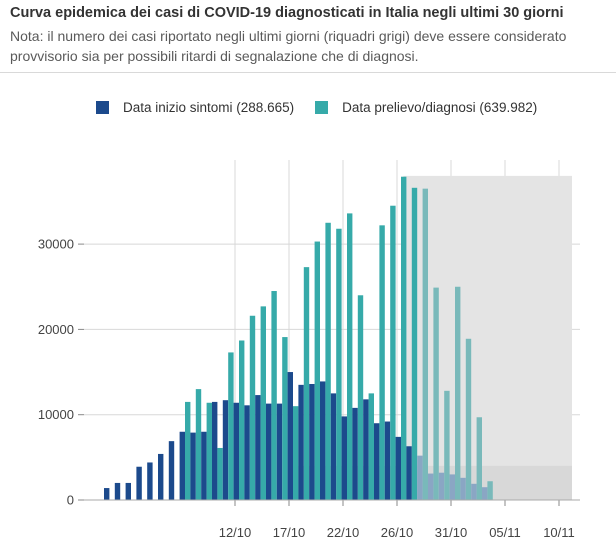  I want to click on y-tick-label: 30000, so click(56, 244).